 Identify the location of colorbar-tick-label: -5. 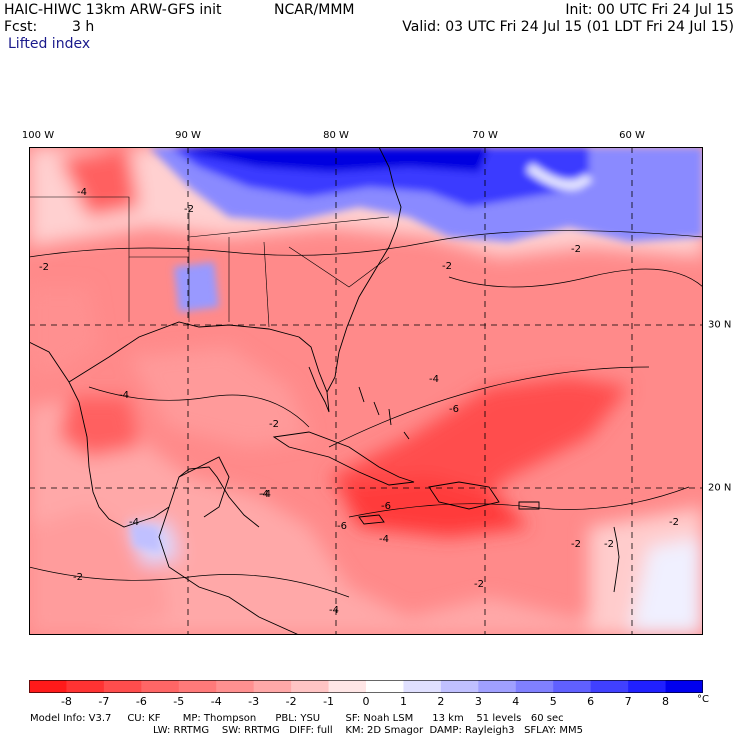
(179, 701).